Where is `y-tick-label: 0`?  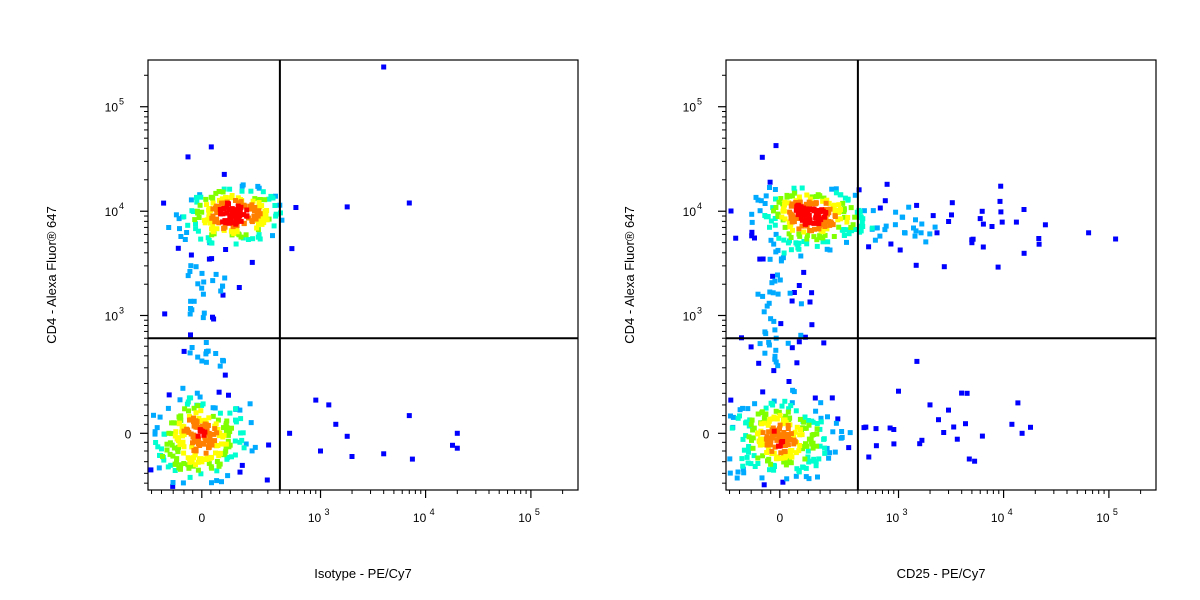 y-tick-label: 0 is located at coordinates (706, 434).